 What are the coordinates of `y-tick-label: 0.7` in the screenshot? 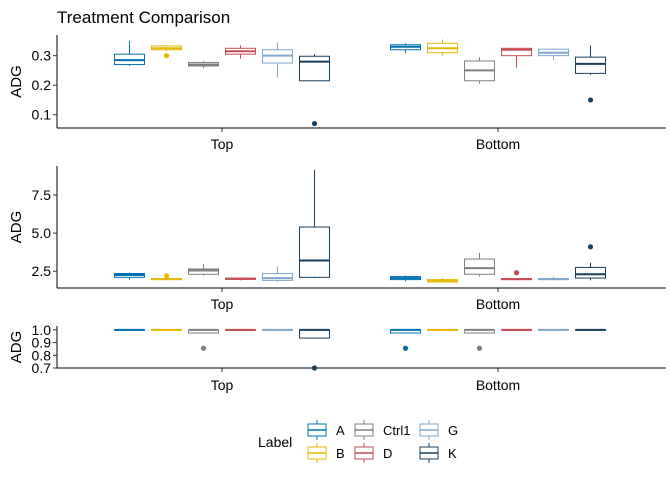 It's located at (42, 368).